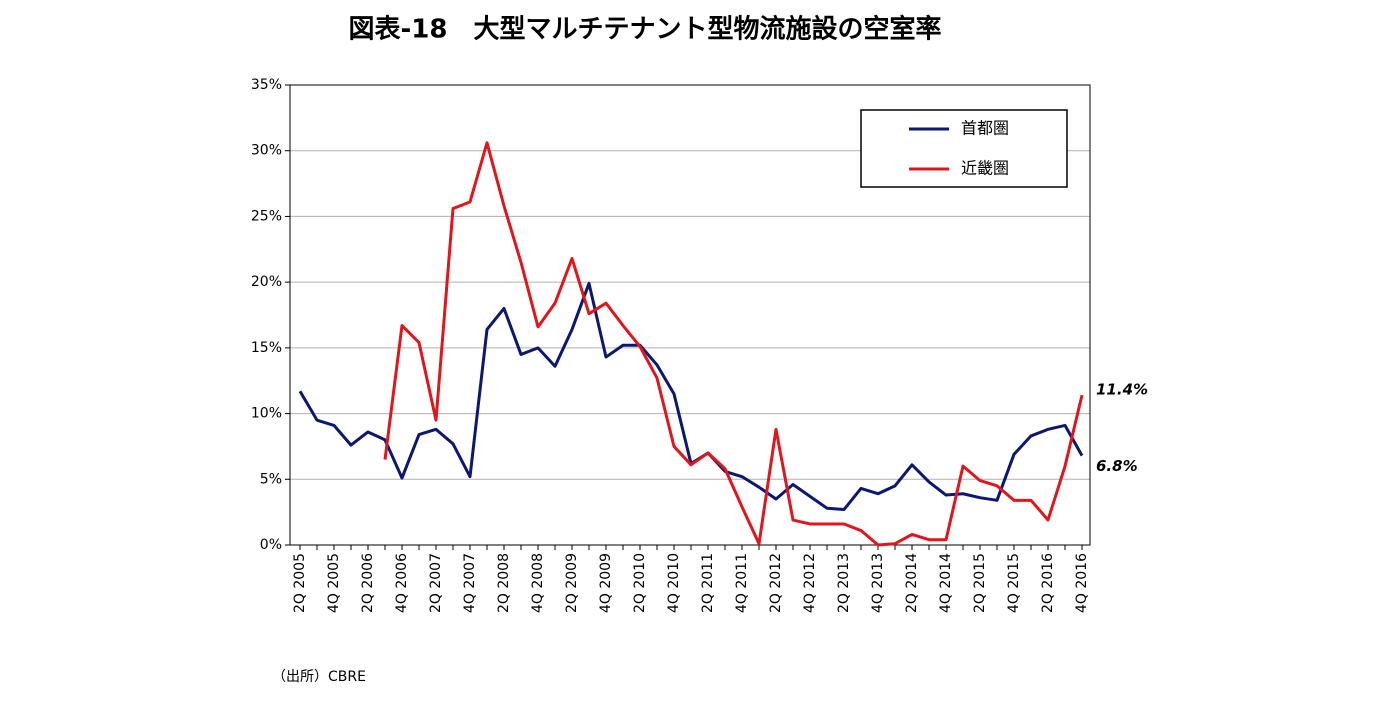 The image size is (1385, 707). What do you see at coordinates (271, 479) in the screenshot?
I see `y-tick-label: 5%` at bounding box center [271, 479].